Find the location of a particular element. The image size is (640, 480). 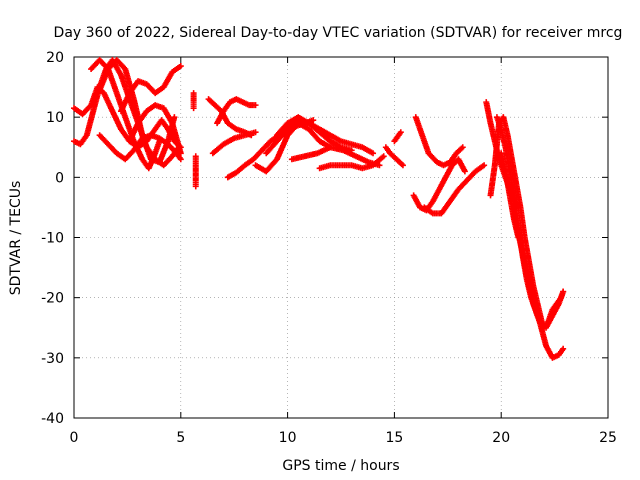

y-tick-label: 10 is located at coordinates (55, 118).